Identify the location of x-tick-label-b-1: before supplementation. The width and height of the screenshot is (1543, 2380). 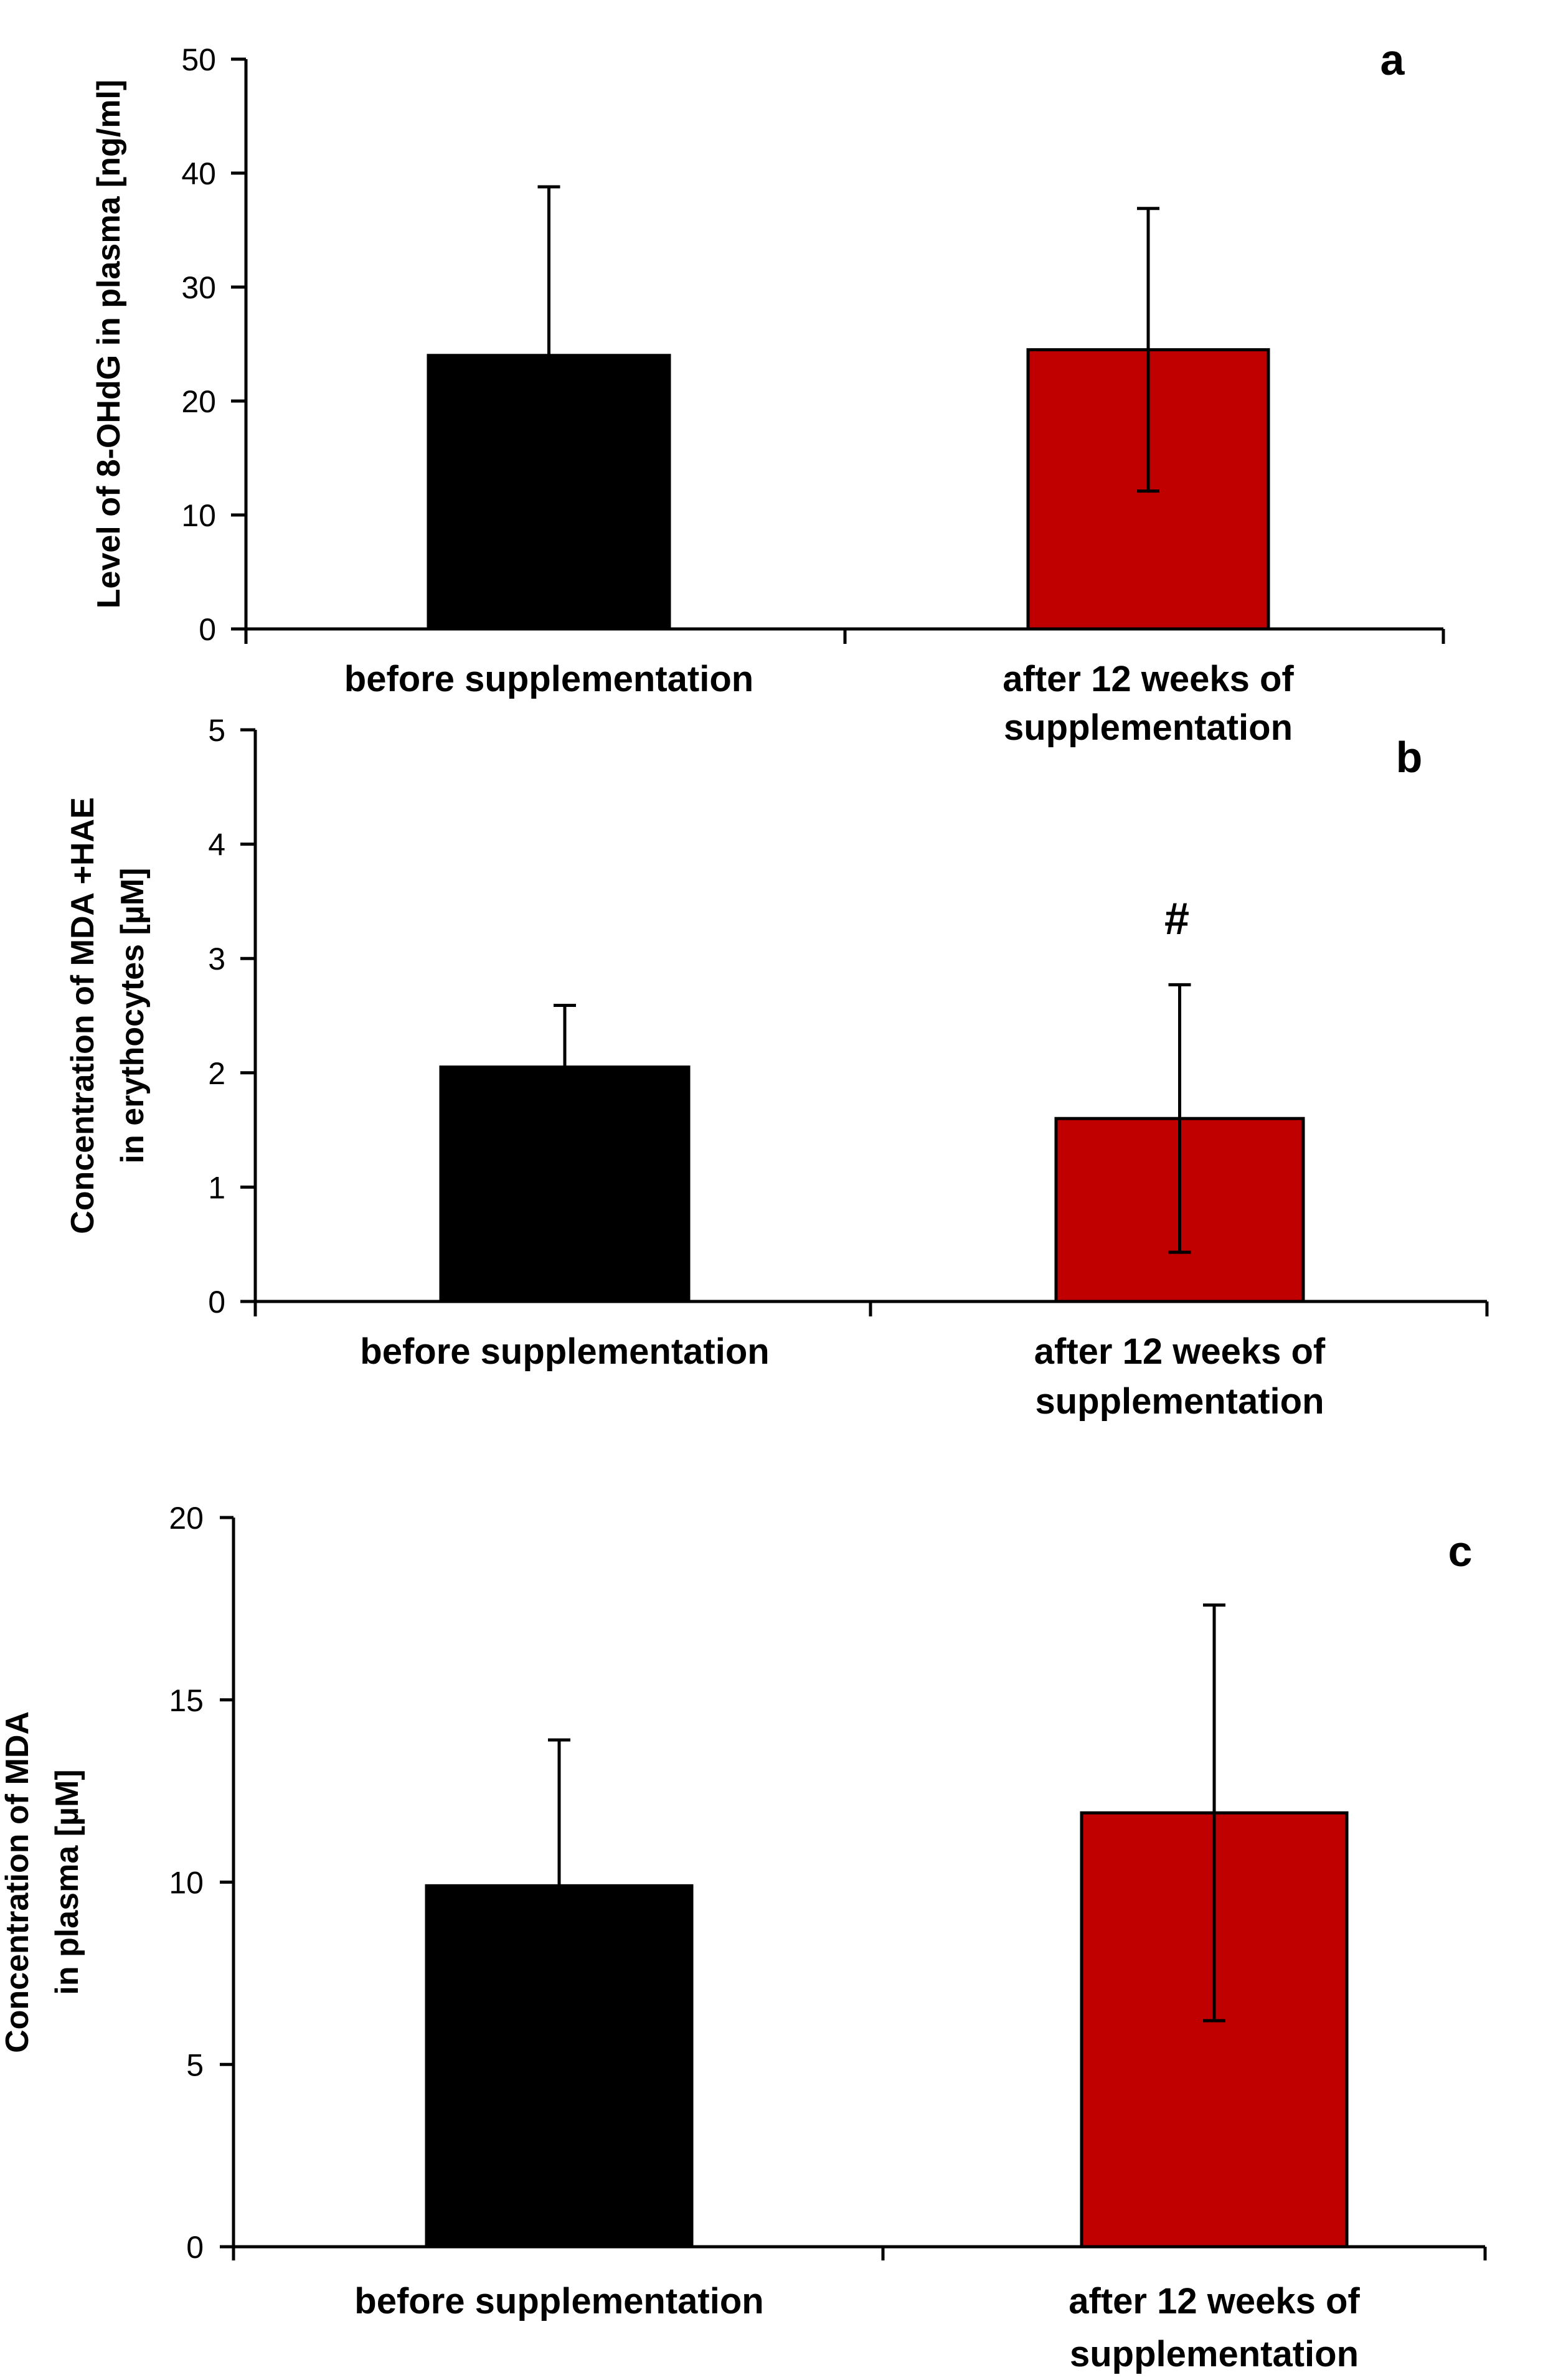
(564, 1351).